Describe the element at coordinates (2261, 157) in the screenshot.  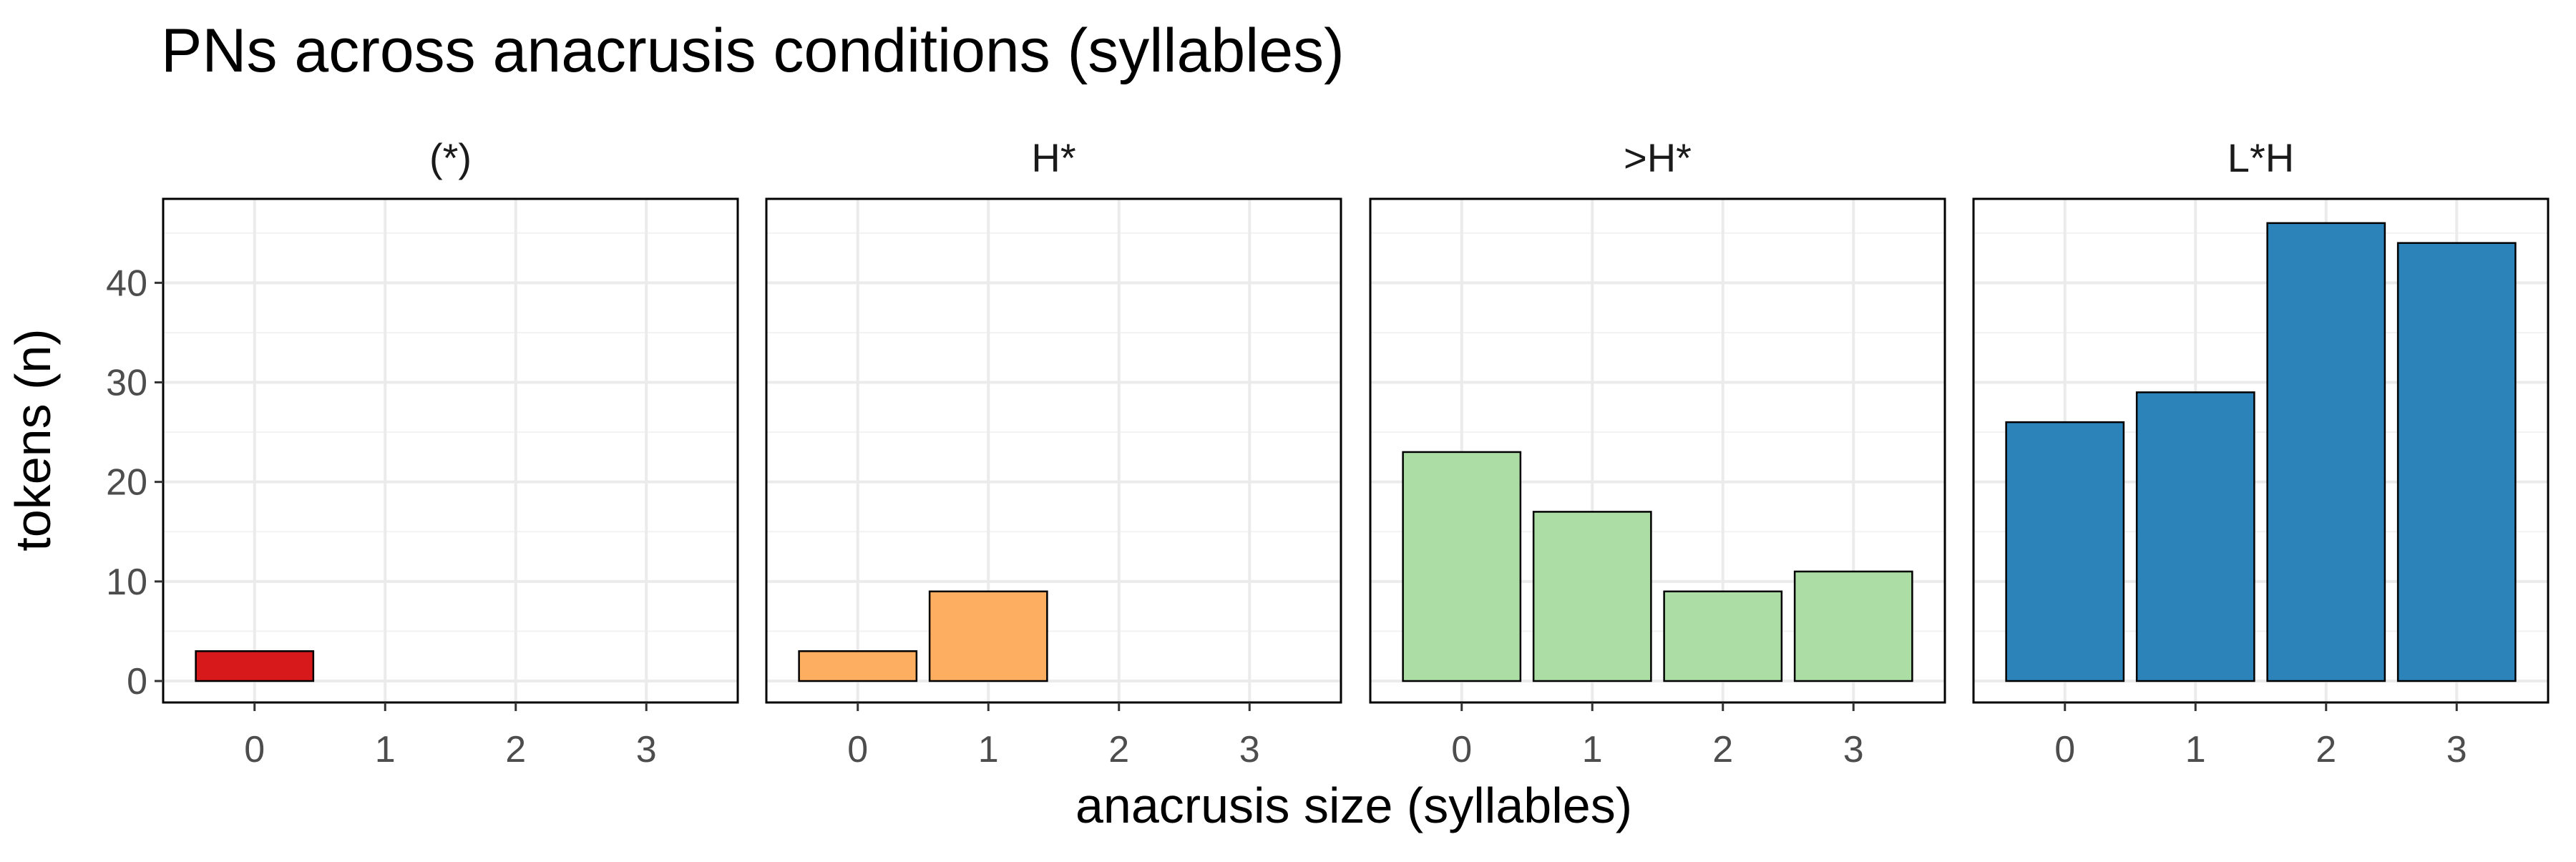
I see `facet-label: L*H` at that location.